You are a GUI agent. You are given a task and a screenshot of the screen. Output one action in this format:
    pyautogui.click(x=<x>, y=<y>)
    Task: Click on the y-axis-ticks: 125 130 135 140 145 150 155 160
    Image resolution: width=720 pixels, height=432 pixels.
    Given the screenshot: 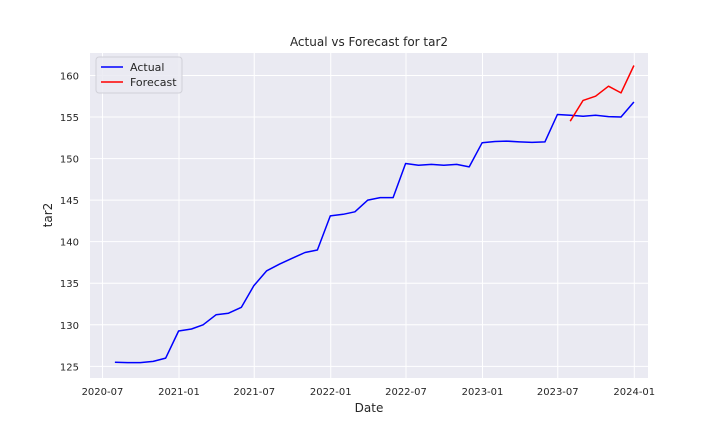 What is the action you would take?
    pyautogui.click(x=69, y=222)
    